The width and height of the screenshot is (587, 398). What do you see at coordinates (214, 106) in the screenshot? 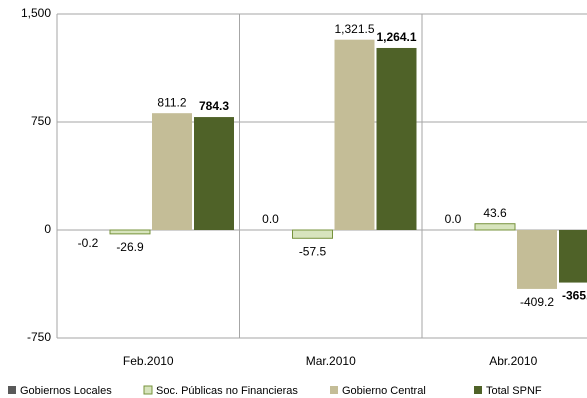
I see `data-label: 784.3` at bounding box center [214, 106].